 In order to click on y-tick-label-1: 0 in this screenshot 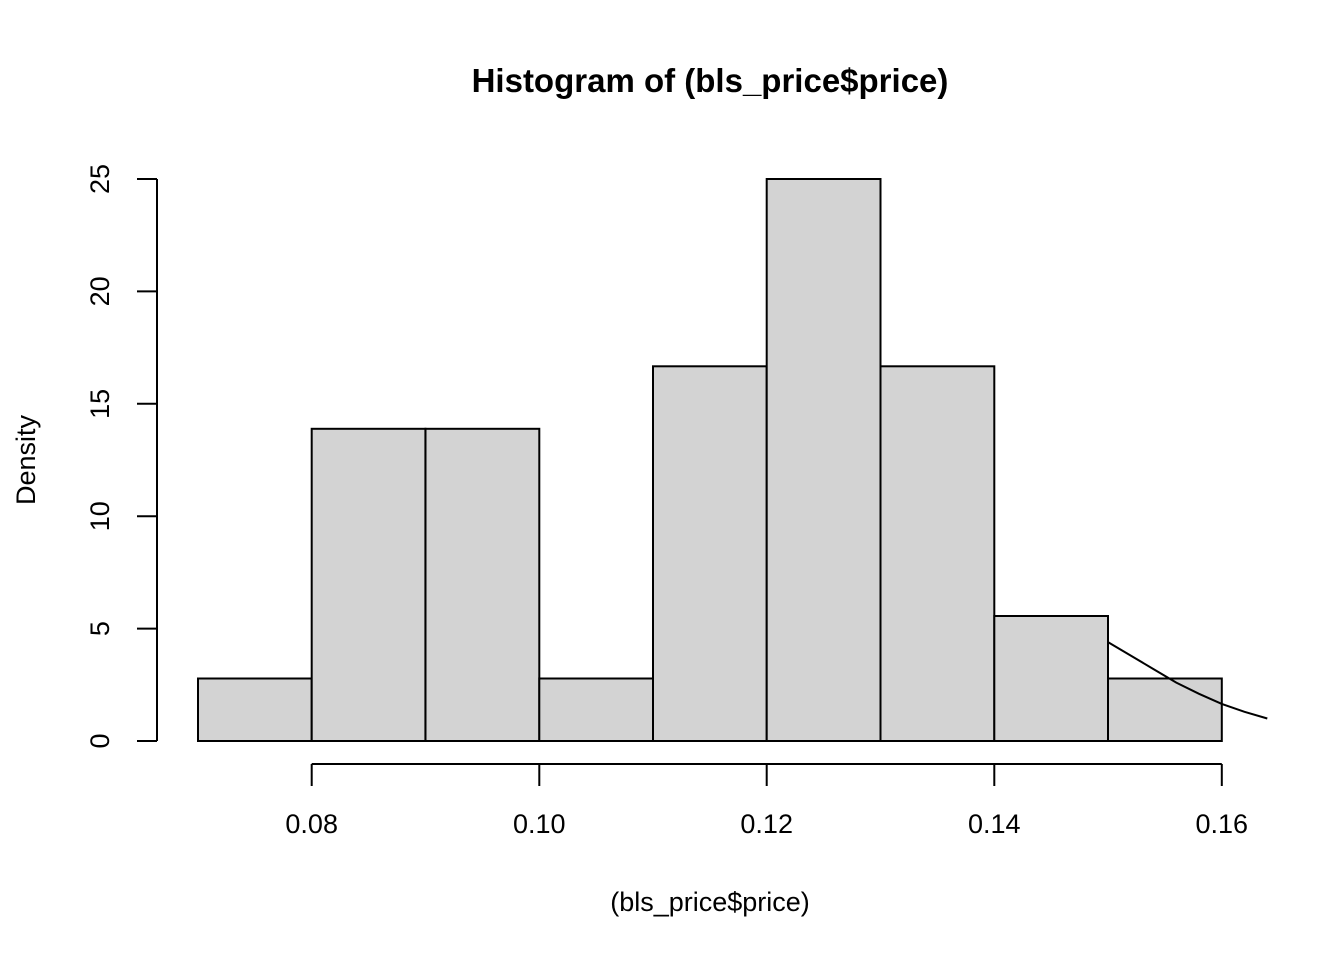, I will do `click(100, 740)`.